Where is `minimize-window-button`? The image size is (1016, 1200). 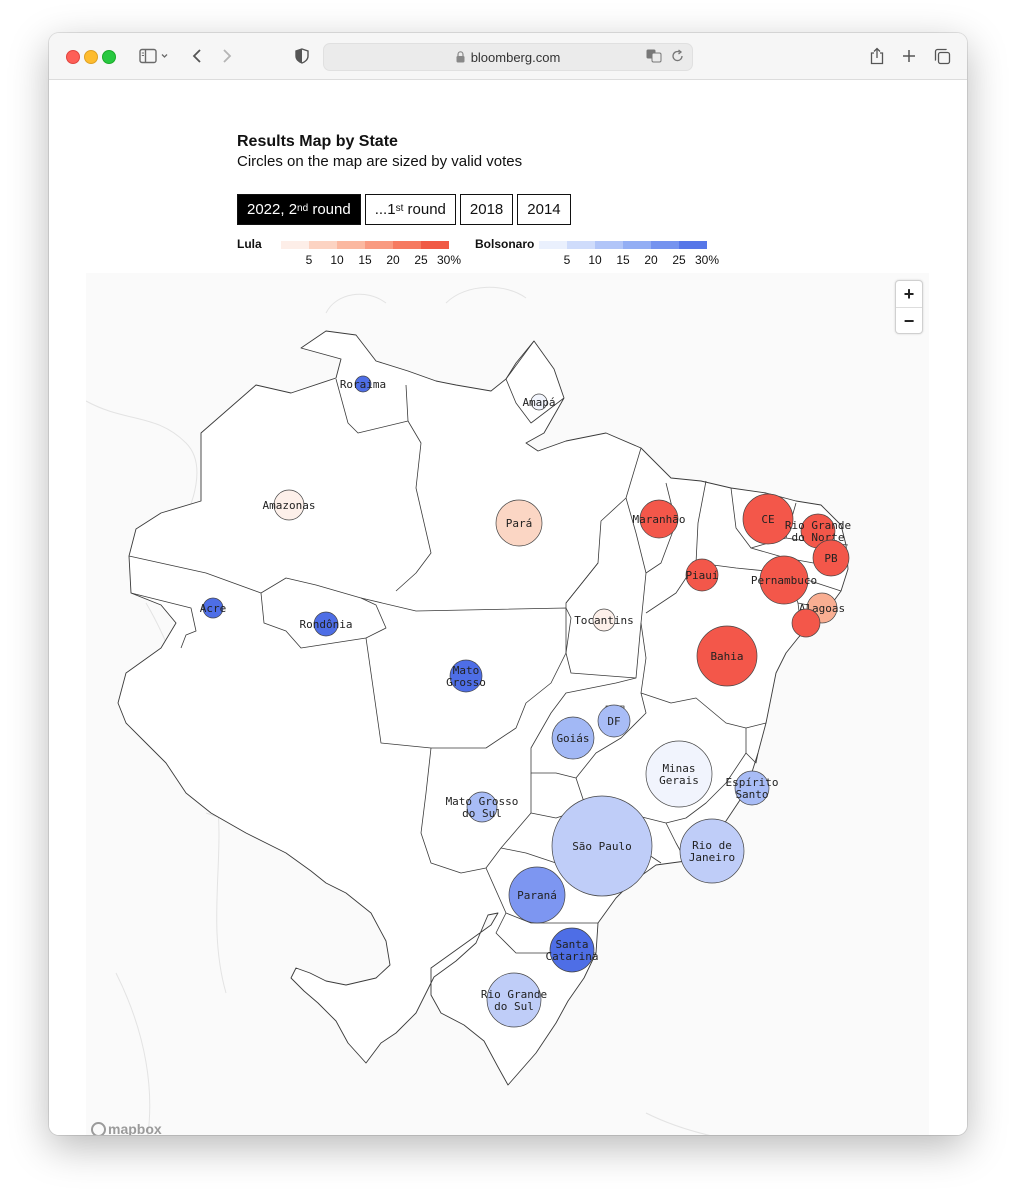
minimize-window-button is located at coordinates (91, 57).